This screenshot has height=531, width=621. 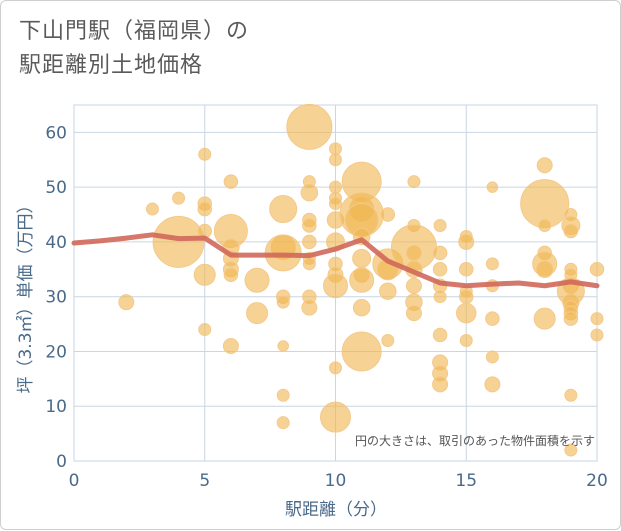 I want to click on y-tick-label: 60, so click(x=56, y=133).